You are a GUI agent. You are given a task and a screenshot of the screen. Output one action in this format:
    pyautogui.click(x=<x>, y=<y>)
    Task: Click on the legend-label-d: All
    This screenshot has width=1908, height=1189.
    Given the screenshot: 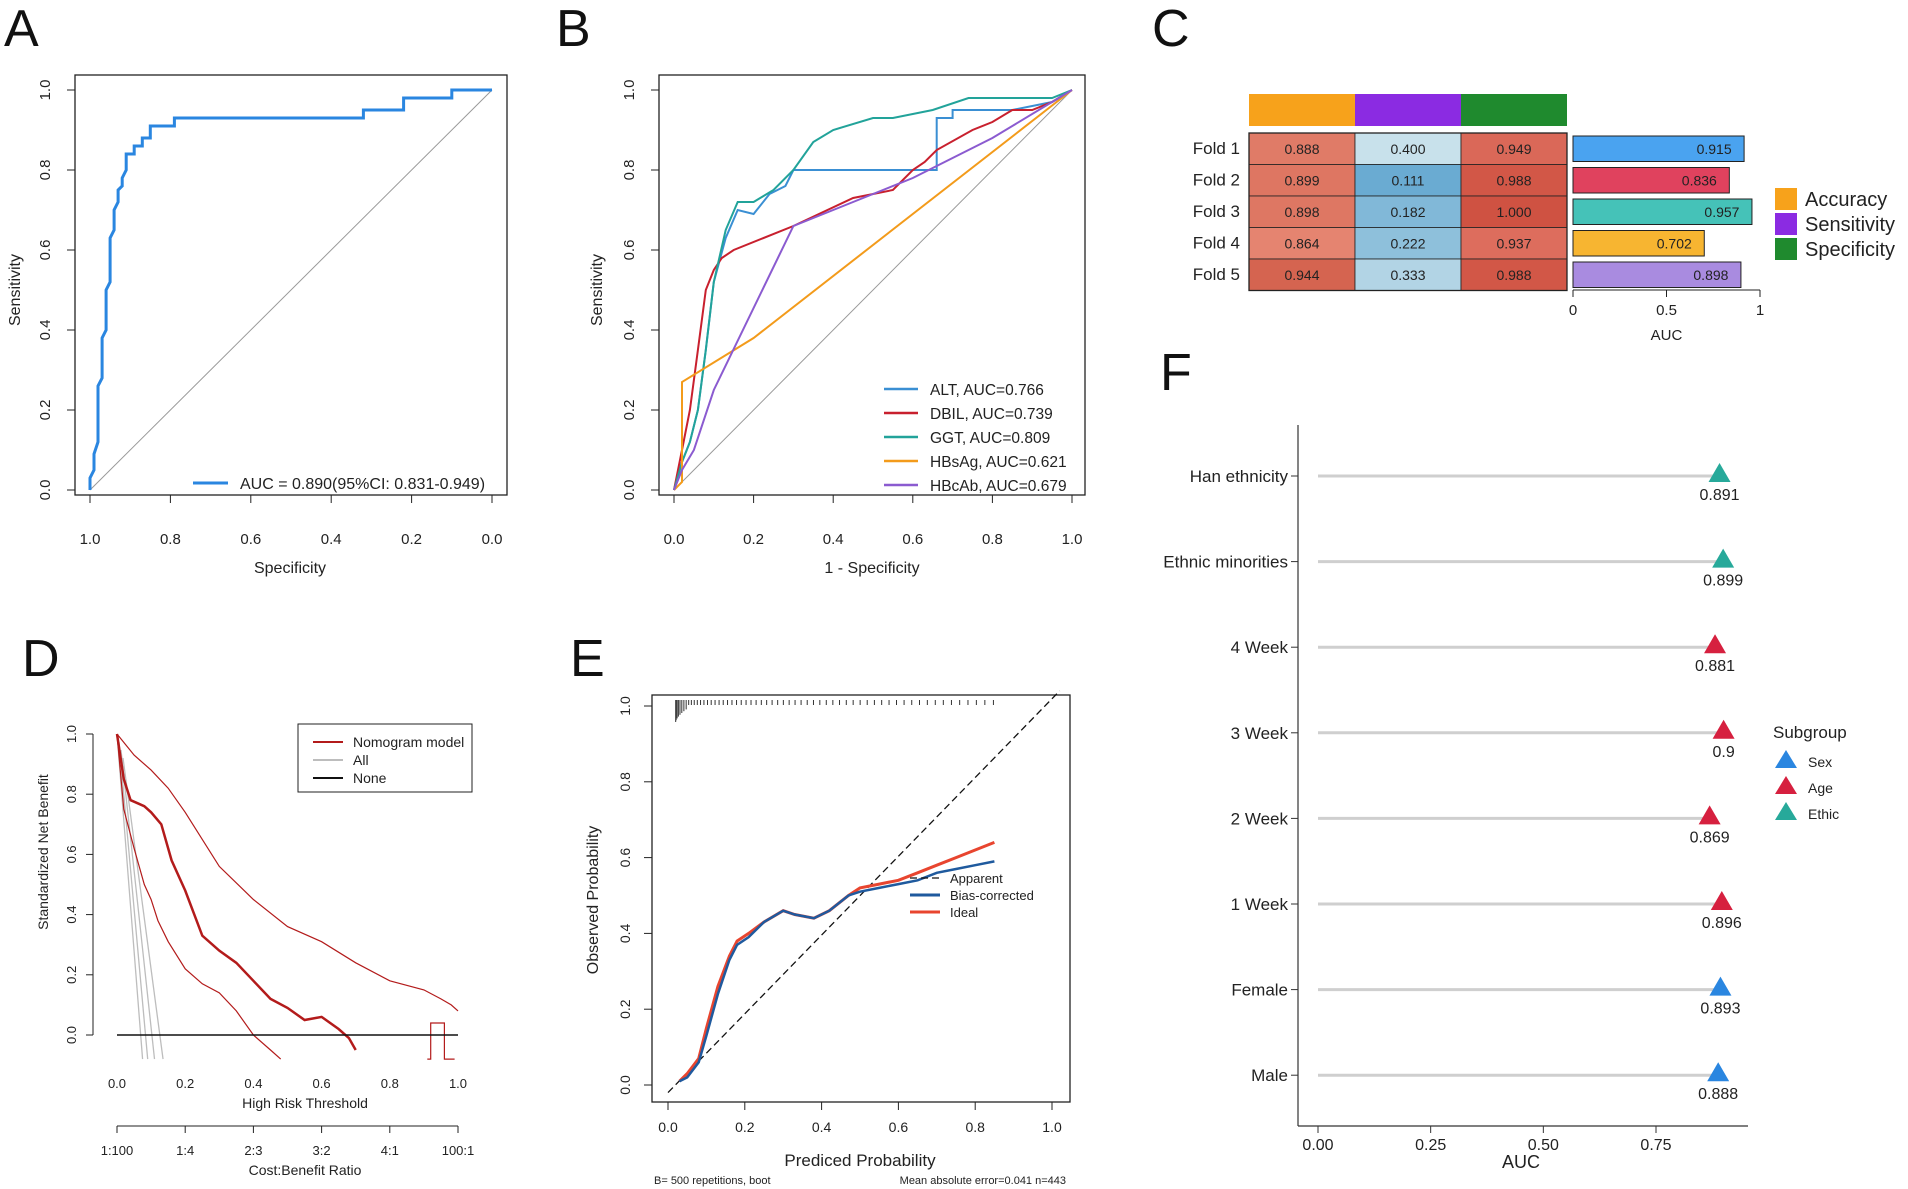 What is the action you would take?
    pyautogui.click(x=361, y=760)
    